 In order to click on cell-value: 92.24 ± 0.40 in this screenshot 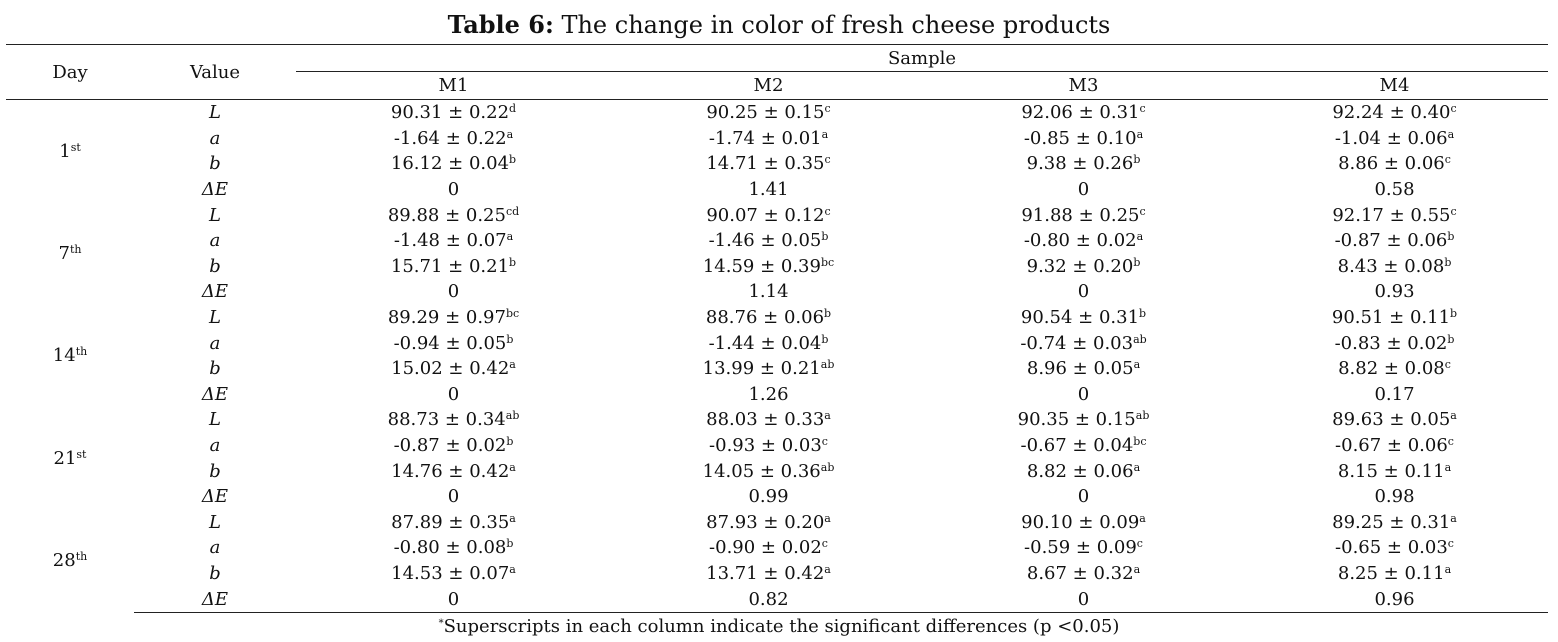, I will do `click(1391, 113)`.